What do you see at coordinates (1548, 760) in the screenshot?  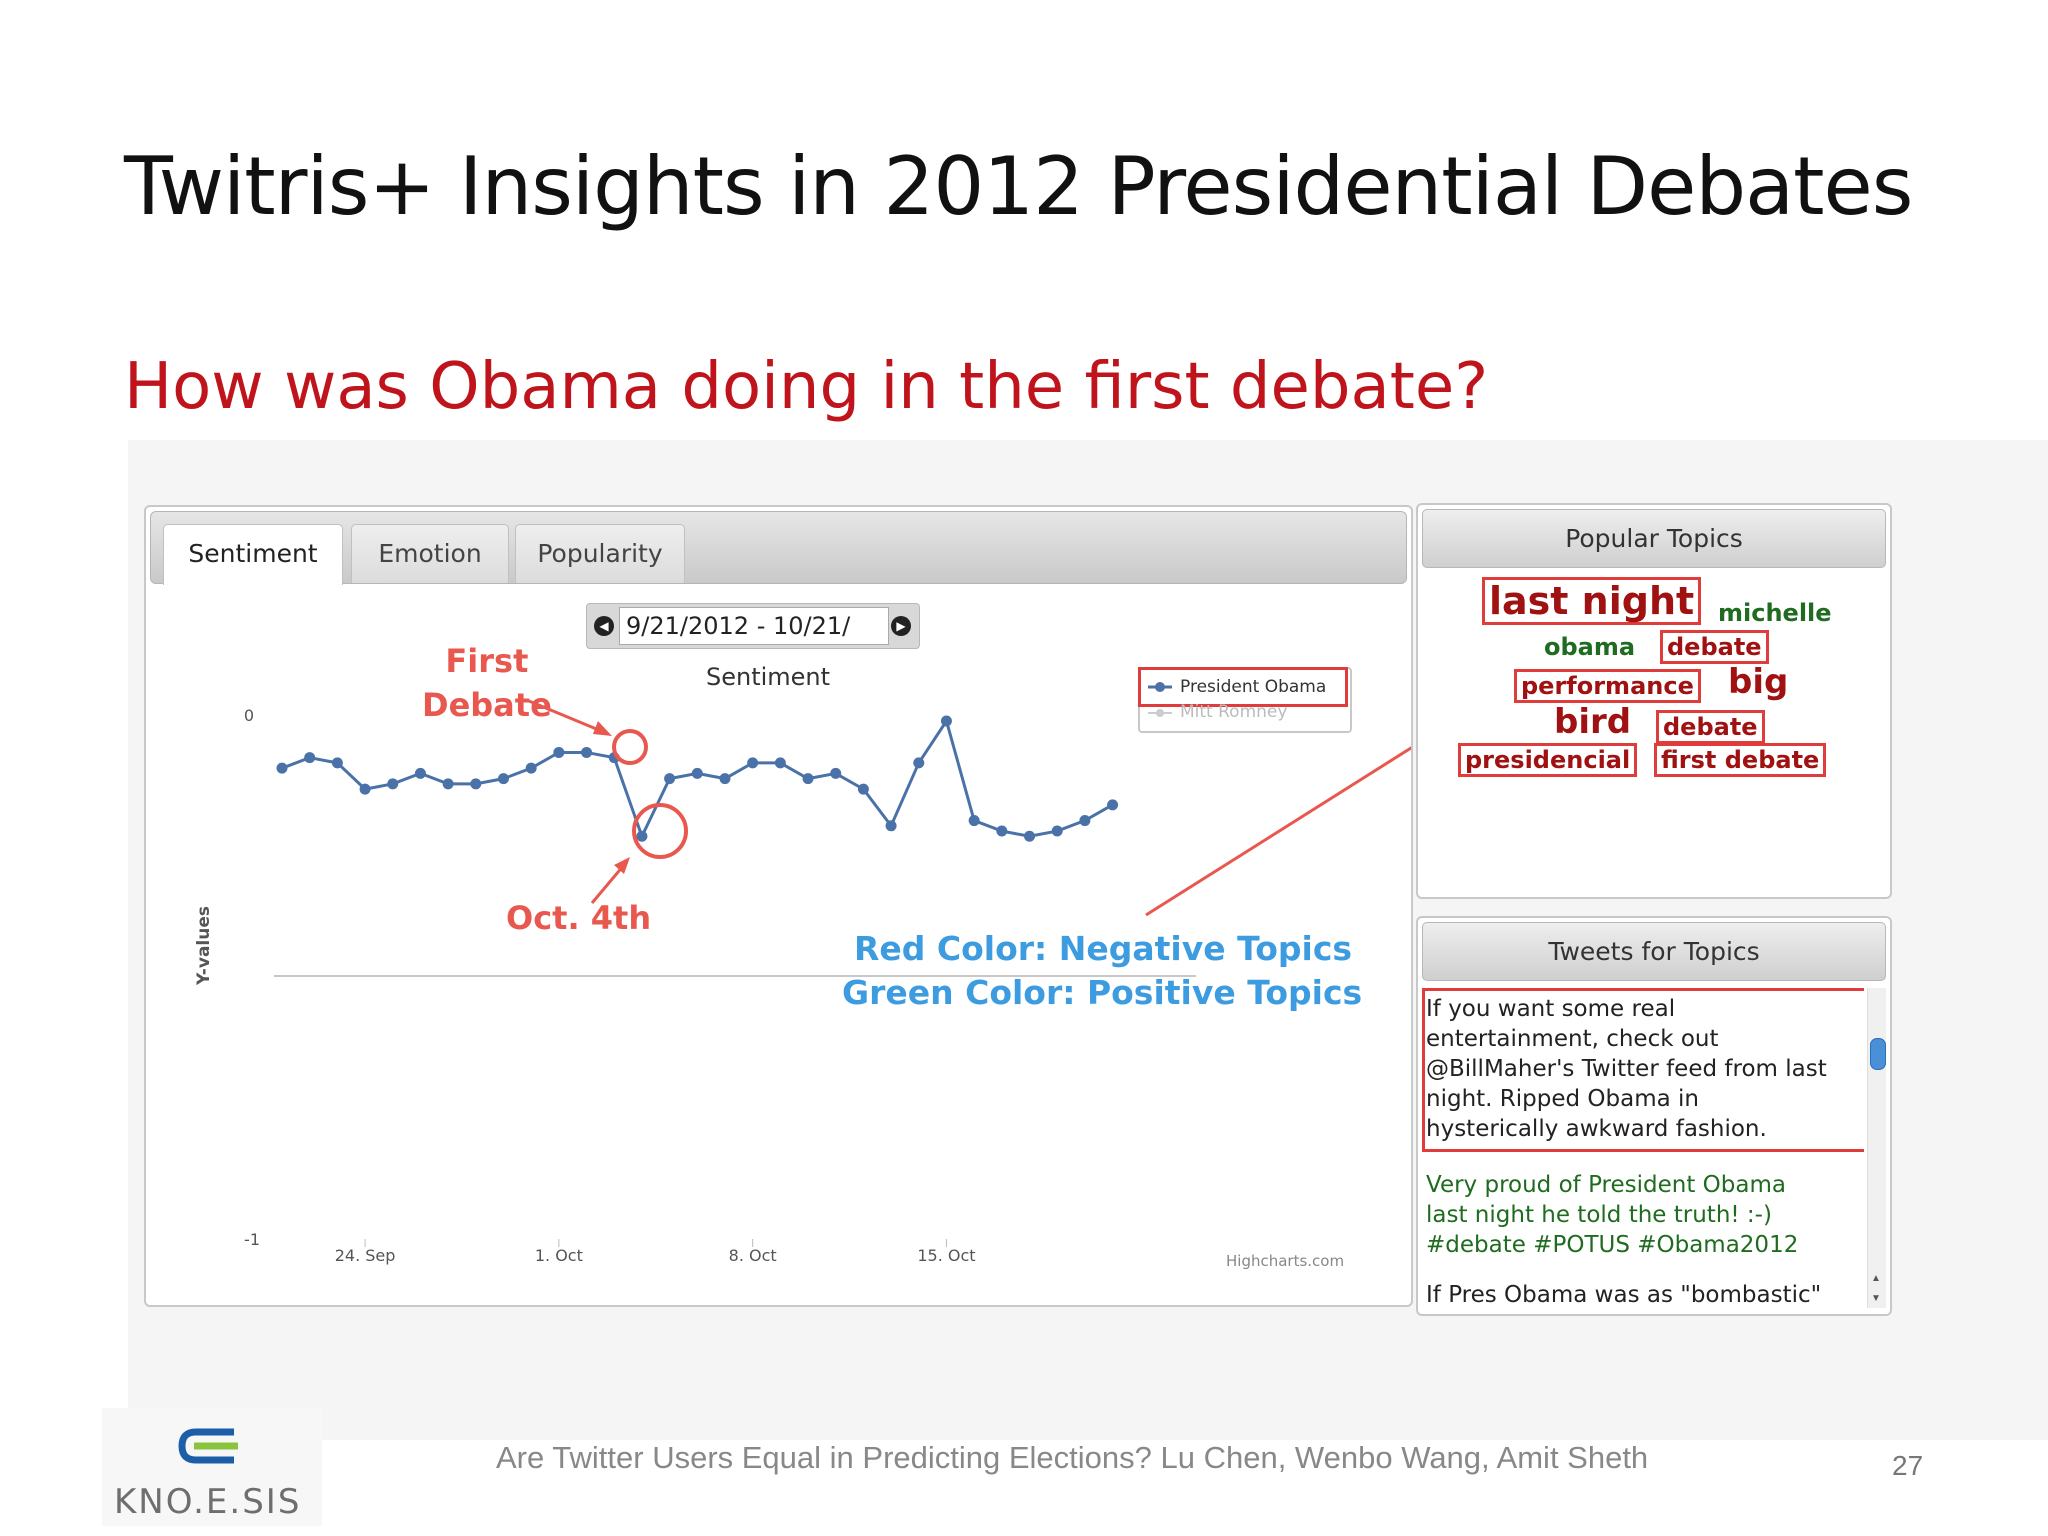 I see `topic-presidencial: presidencial` at bounding box center [1548, 760].